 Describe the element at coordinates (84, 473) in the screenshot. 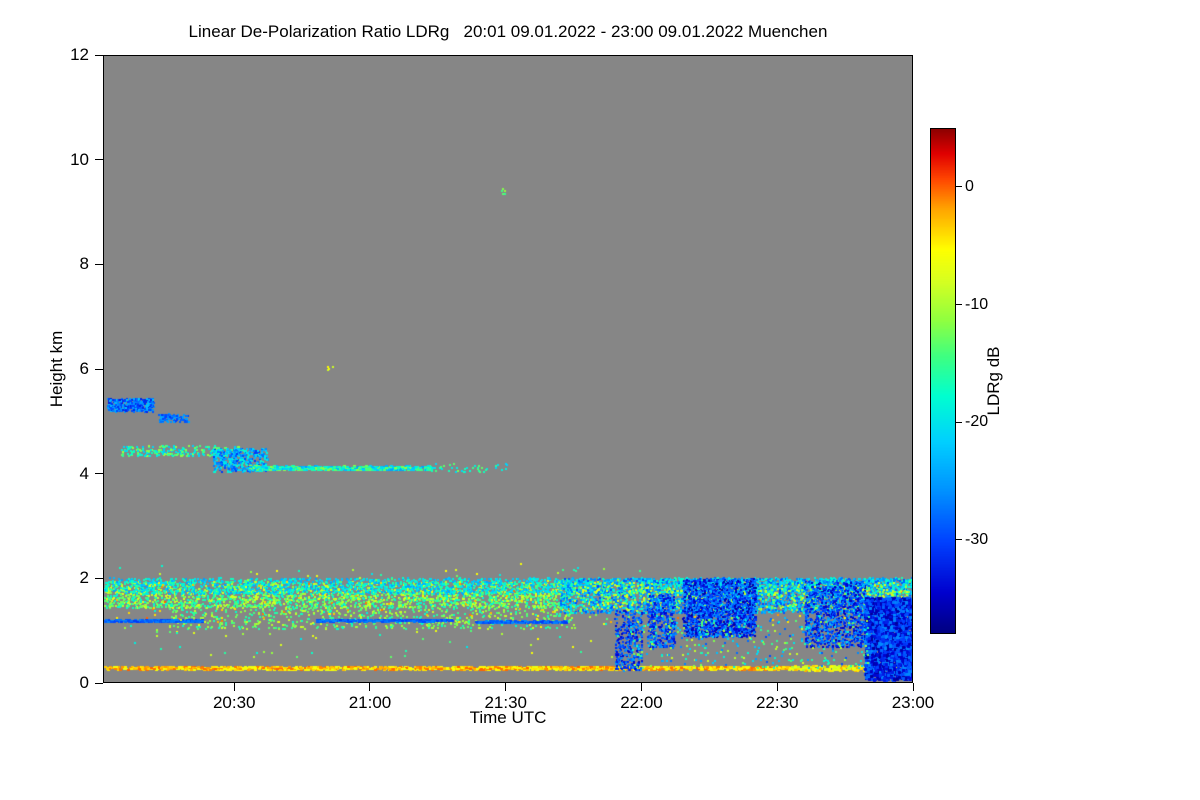

I see `y-tick-label: 4` at that location.